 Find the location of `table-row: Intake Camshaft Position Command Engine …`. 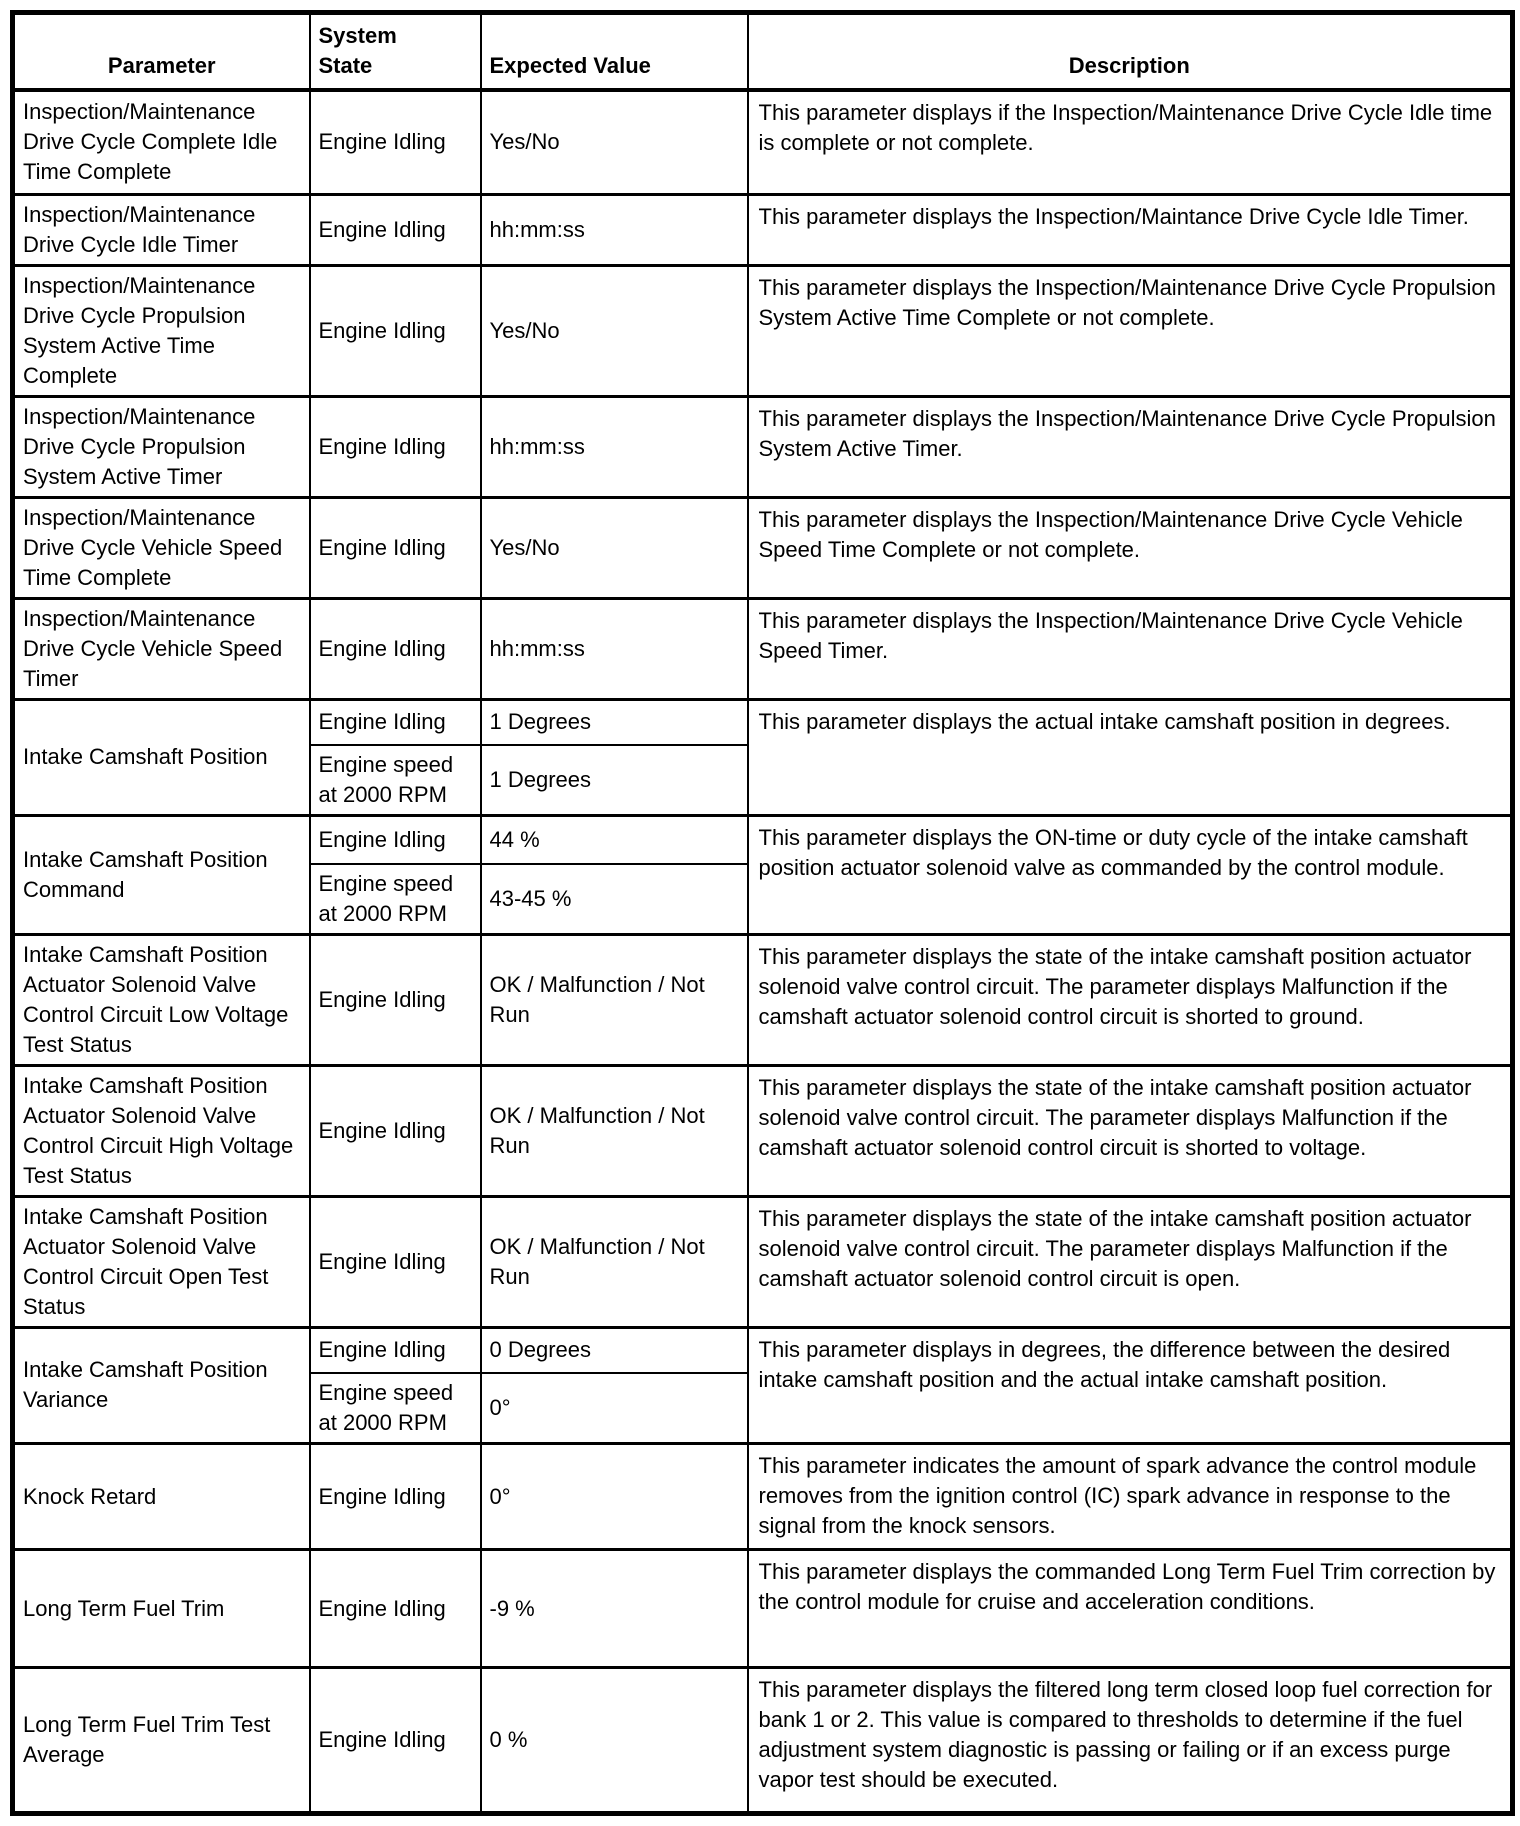

table-row: Intake Camshaft Position Command Engine … is located at coordinates (762, 874).